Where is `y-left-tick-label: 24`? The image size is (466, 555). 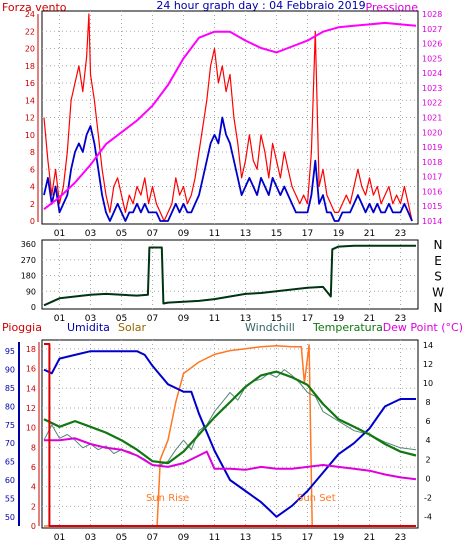
y-left-tick-label: 24 is located at coordinates (30, 14).